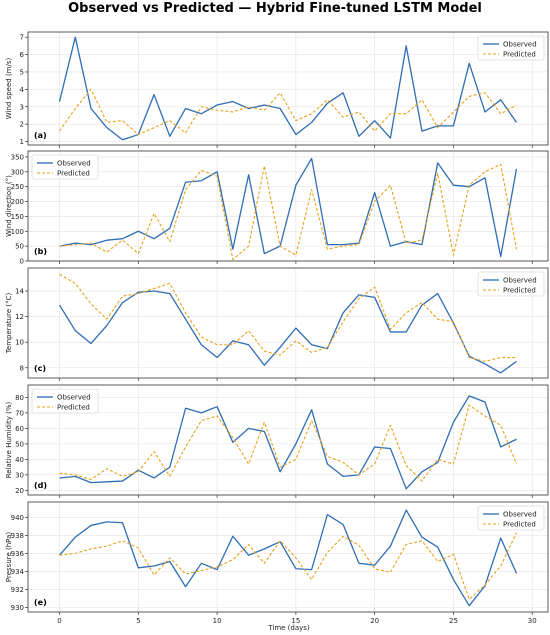 The width and height of the screenshot is (550, 635). What do you see at coordinates (217, 621) in the screenshot?
I see `x-tick-label: 10` at bounding box center [217, 621].